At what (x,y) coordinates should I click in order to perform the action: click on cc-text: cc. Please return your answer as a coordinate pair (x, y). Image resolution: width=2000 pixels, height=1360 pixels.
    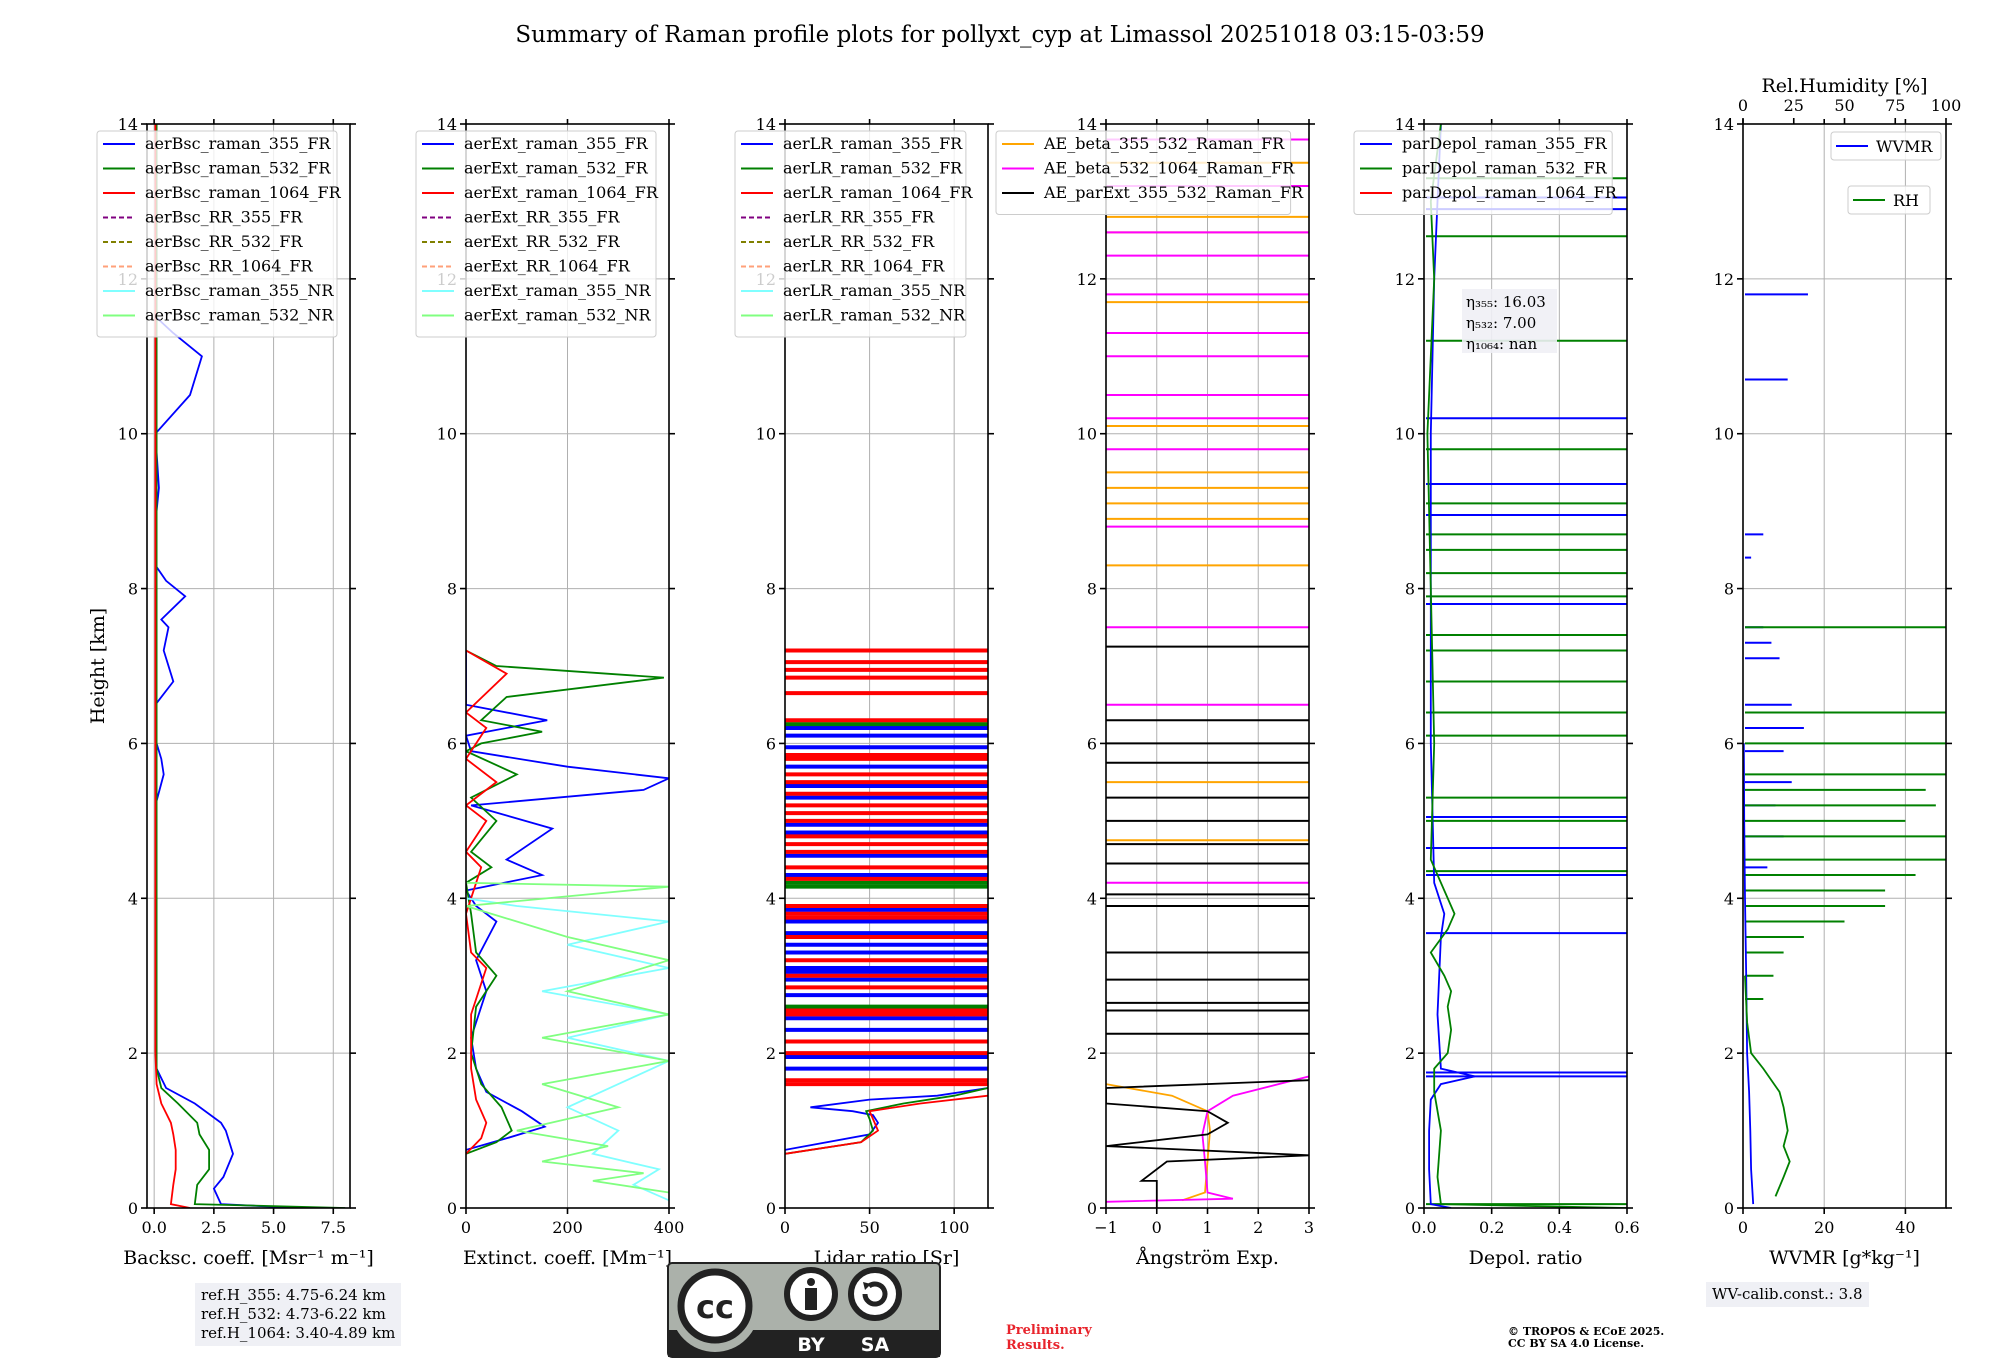
    Looking at the image, I should click on (715, 1307).